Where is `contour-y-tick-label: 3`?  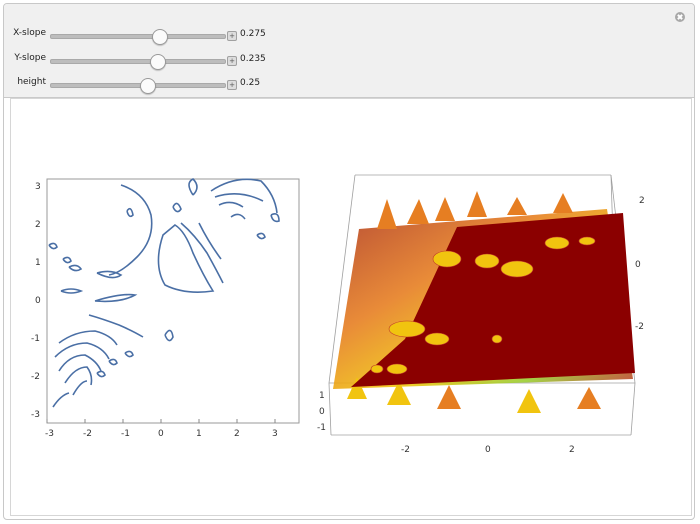 contour-y-tick-label: 3 is located at coordinates (38, 187).